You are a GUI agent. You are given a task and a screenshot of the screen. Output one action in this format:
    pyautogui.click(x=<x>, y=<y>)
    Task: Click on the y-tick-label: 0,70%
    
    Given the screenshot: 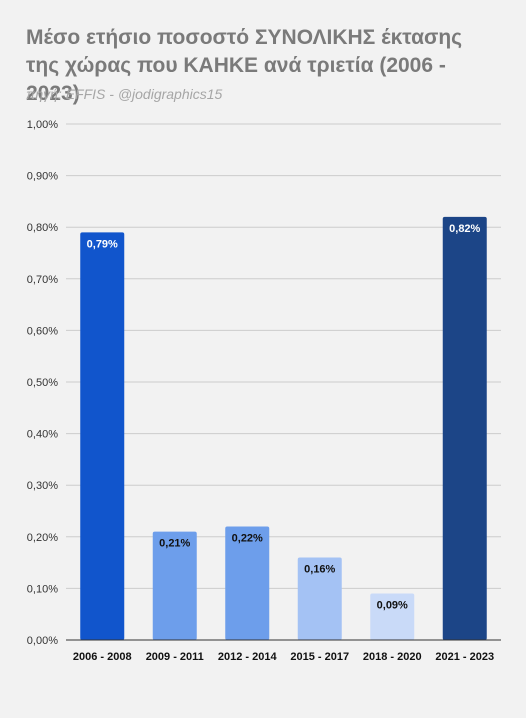 What is the action you would take?
    pyautogui.click(x=42, y=280)
    